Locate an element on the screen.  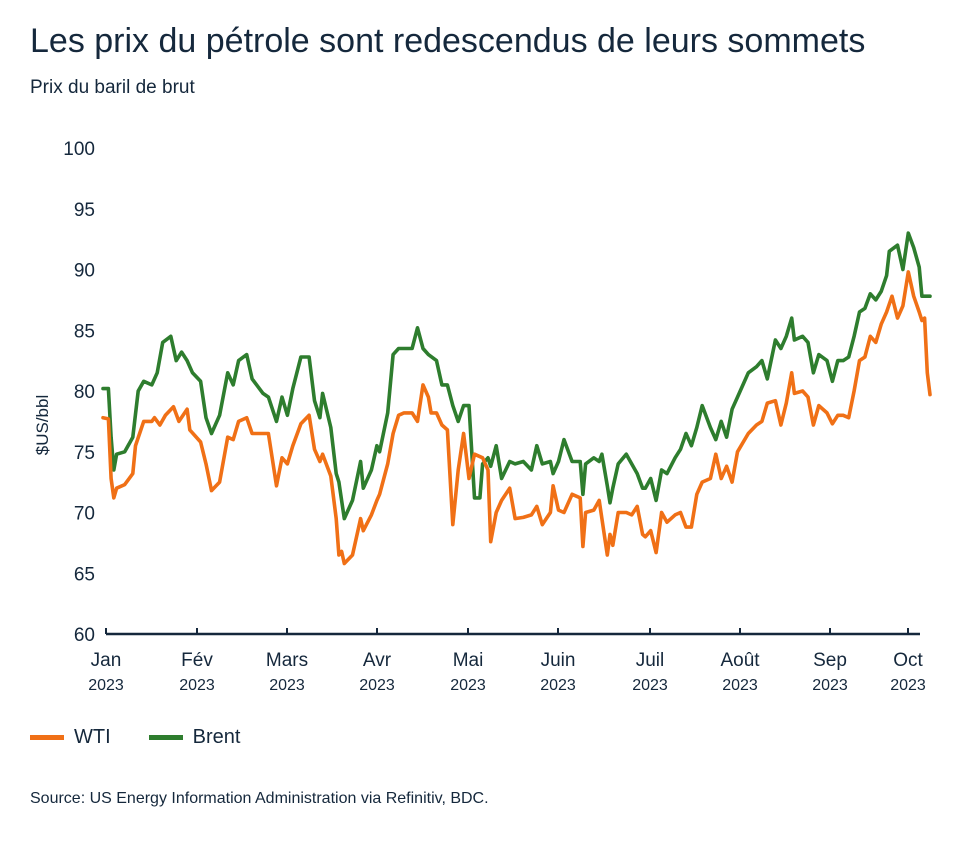
x-tick-label: Oct is located at coordinates (908, 660).